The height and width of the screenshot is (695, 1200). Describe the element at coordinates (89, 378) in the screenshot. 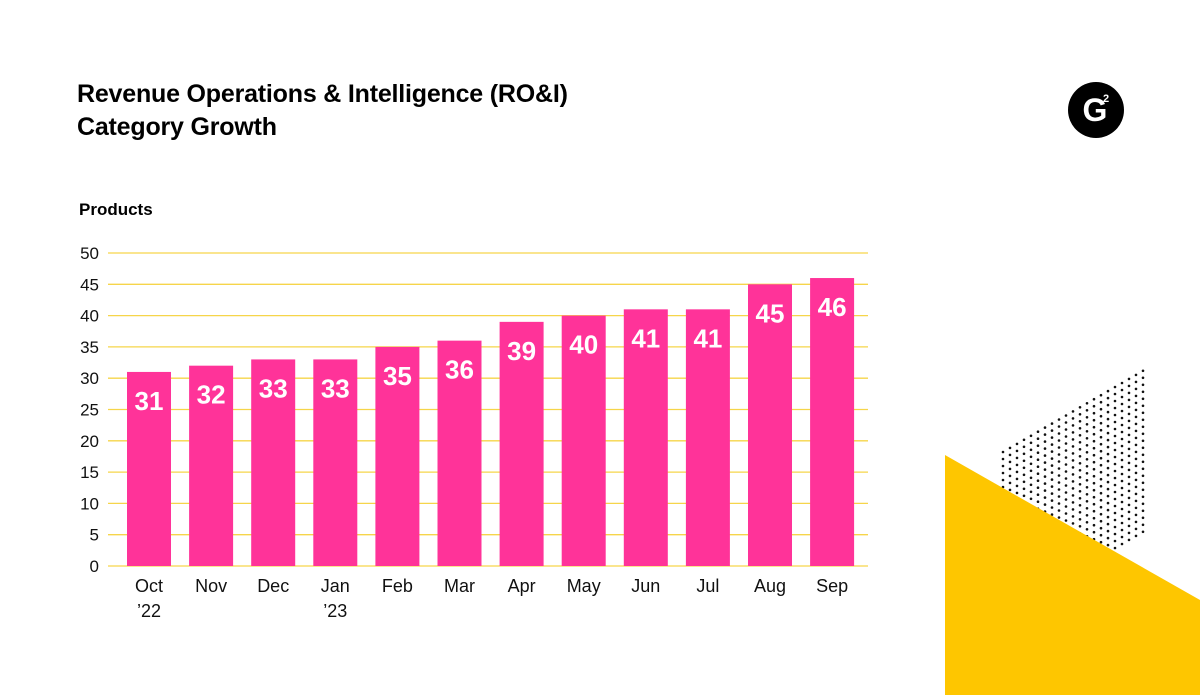

I see `y-tick-label: 30` at that location.